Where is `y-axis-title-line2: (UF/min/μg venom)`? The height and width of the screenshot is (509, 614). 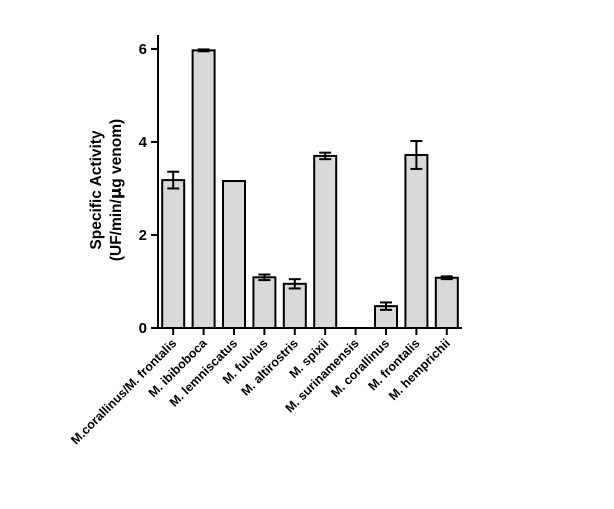 y-axis-title-line2: (UF/min/μg venom) is located at coordinates (116, 190).